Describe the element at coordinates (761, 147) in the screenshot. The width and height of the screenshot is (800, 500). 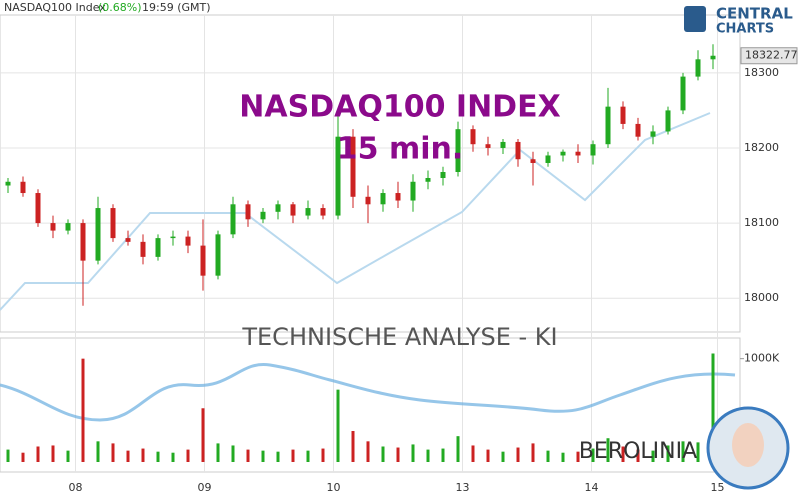
I see `y-tick-label: 18200` at that location.